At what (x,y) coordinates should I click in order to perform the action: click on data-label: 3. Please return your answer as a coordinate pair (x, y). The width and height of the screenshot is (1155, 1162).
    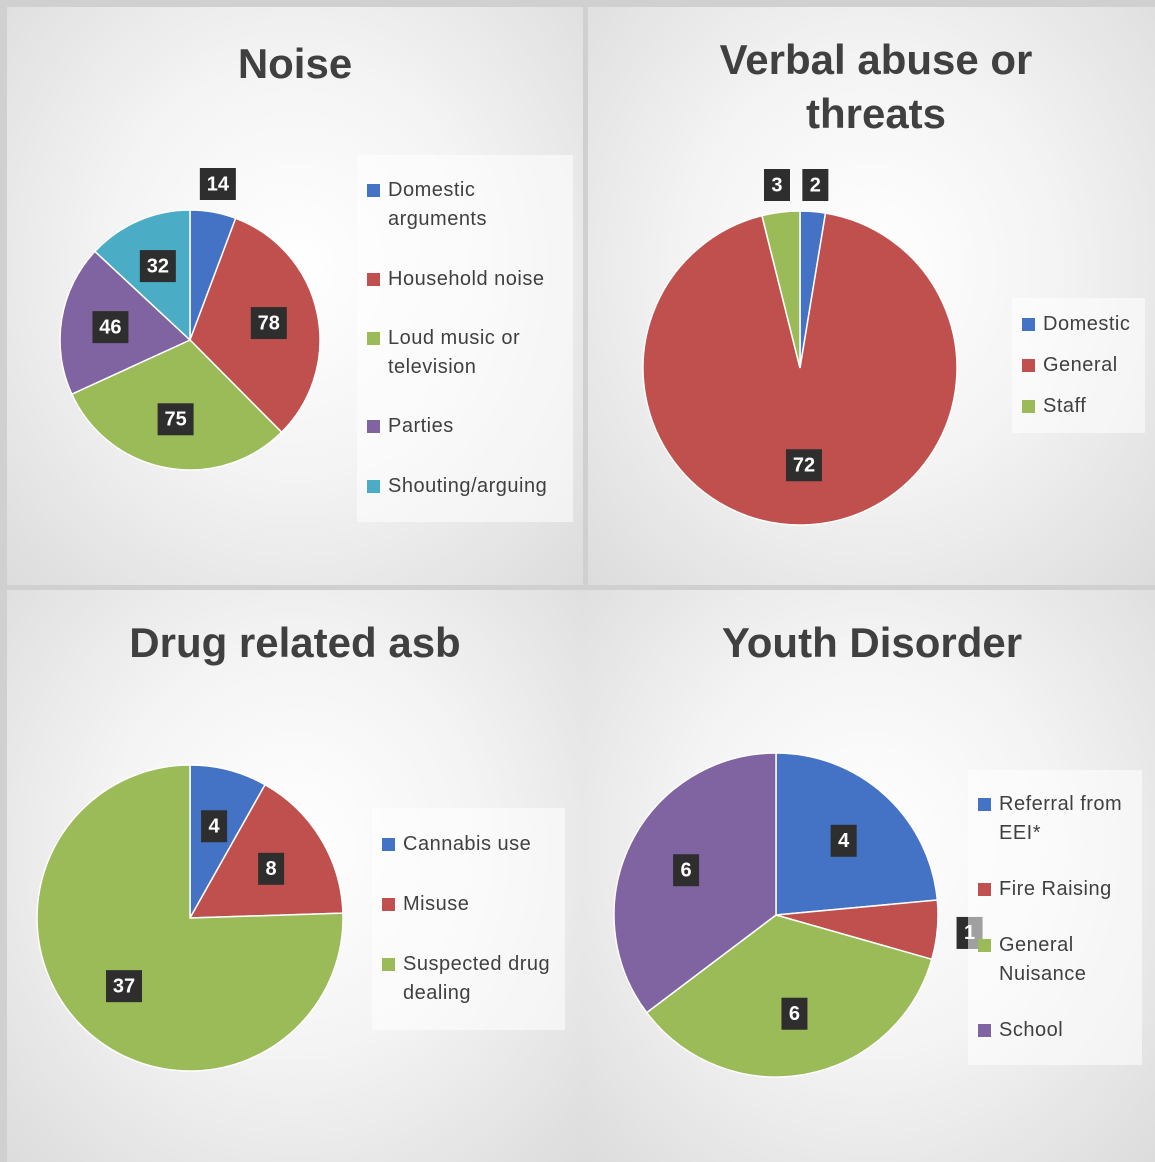
    Looking at the image, I should click on (776, 185).